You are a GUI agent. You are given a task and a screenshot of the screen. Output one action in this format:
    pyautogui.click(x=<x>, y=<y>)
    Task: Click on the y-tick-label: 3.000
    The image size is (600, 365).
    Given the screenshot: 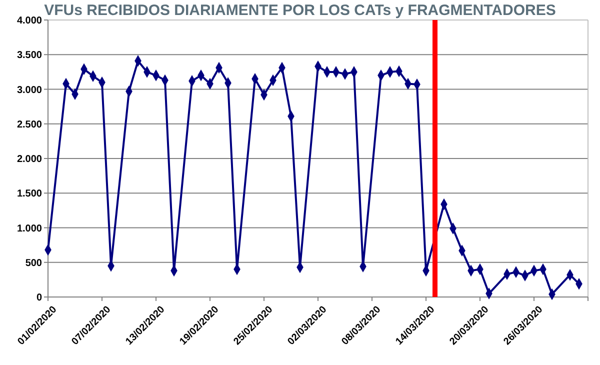 What is the action you would take?
    pyautogui.click(x=29, y=90)
    